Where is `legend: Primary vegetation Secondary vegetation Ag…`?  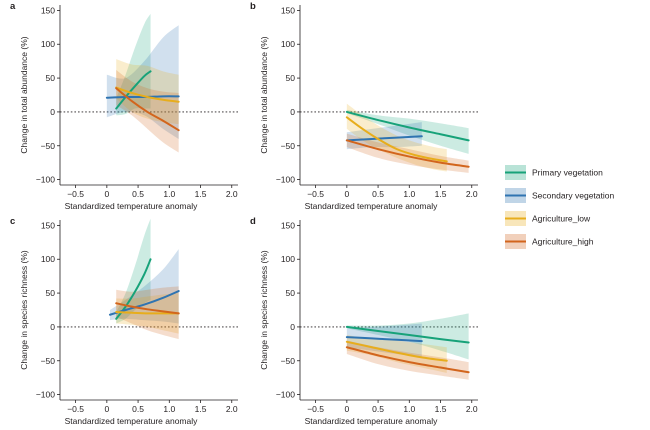
legend: Primary vegetation Secondary vegetation Ag… is located at coordinates (559, 207).